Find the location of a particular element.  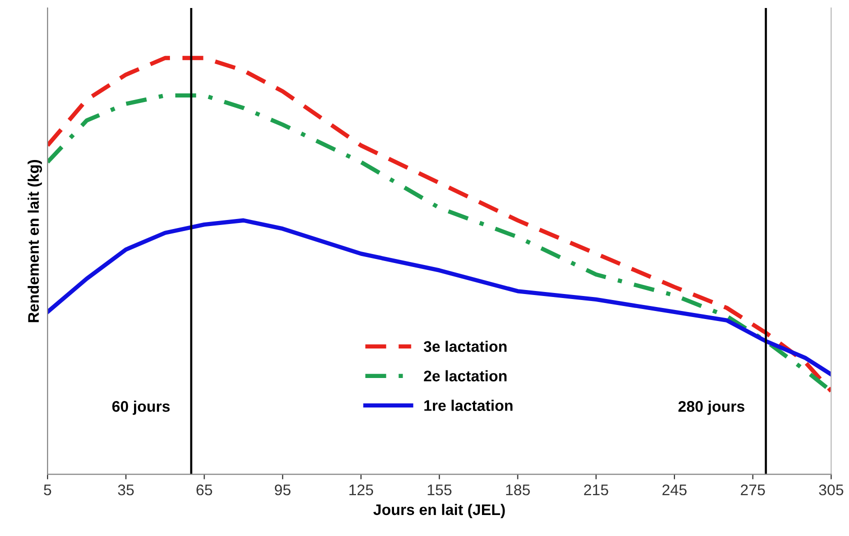

x-tick-label: 185 is located at coordinates (518, 490).